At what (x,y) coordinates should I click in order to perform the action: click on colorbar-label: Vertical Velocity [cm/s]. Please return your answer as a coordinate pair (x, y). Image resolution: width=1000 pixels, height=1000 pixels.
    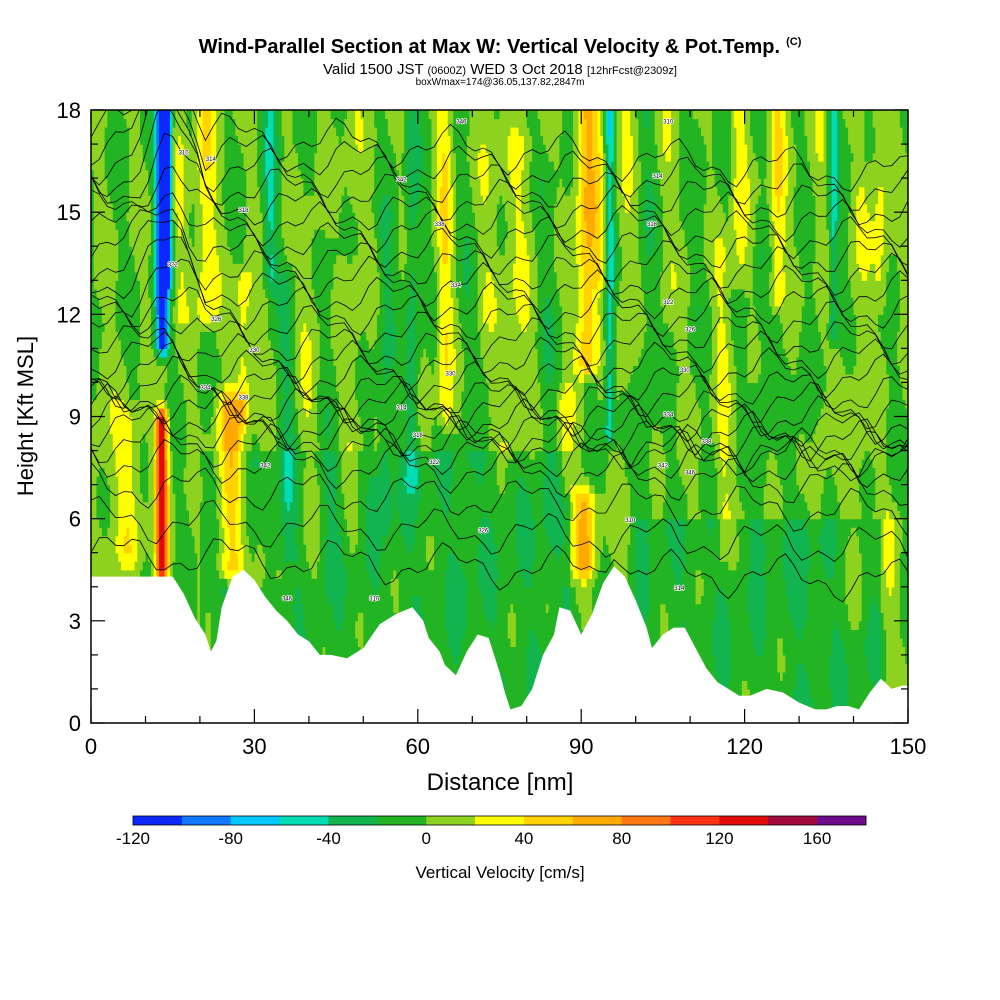
    Looking at the image, I should click on (500, 872).